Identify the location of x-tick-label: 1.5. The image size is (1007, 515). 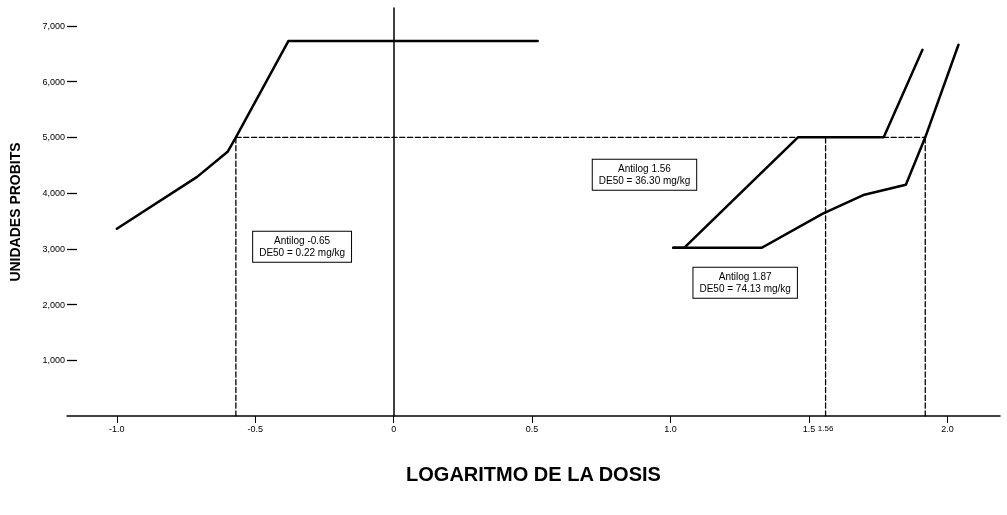
(809, 428).